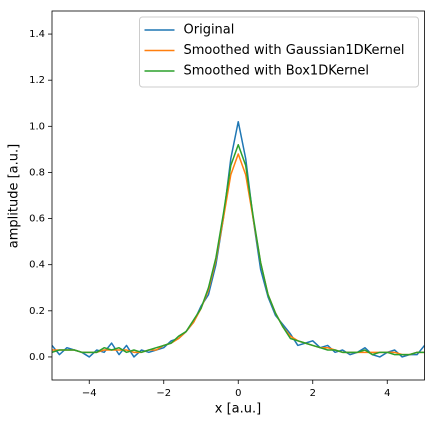 This screenshot has width=435, height=425. I want to click on x-tick-label: −4, so click(89, 393).